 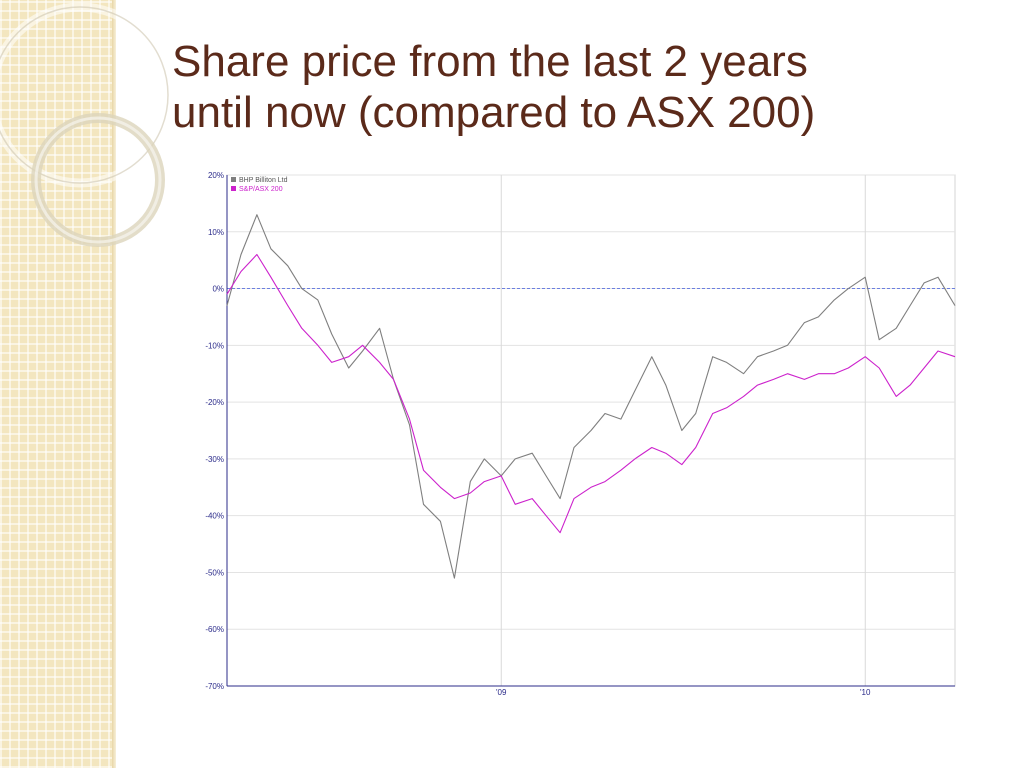 I want to click on slide-title-line-1: Share price from the last 2 years, so click(x=490, y=61).